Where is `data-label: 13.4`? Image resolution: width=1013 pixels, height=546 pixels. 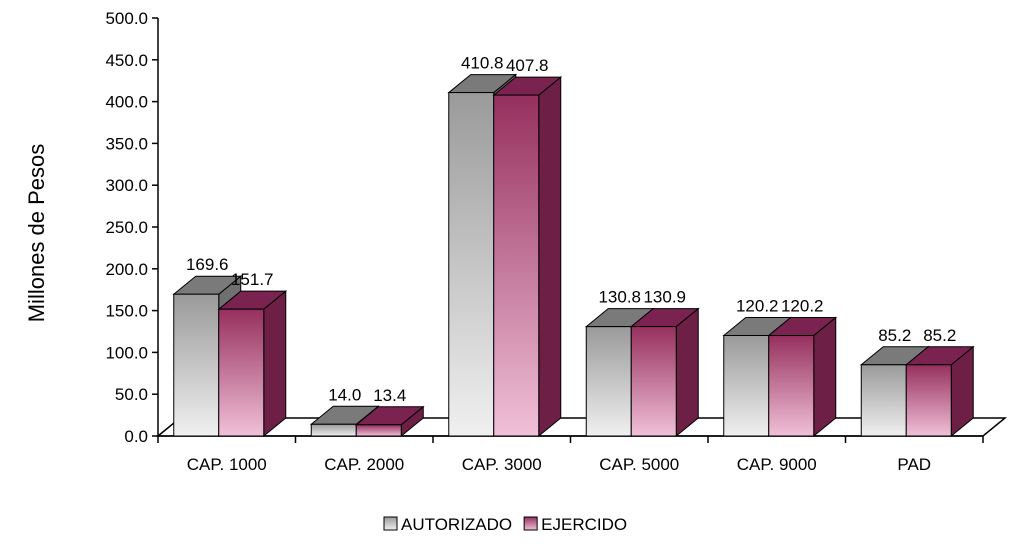 data-label: 13.4 is located at coordinates (389, 395).